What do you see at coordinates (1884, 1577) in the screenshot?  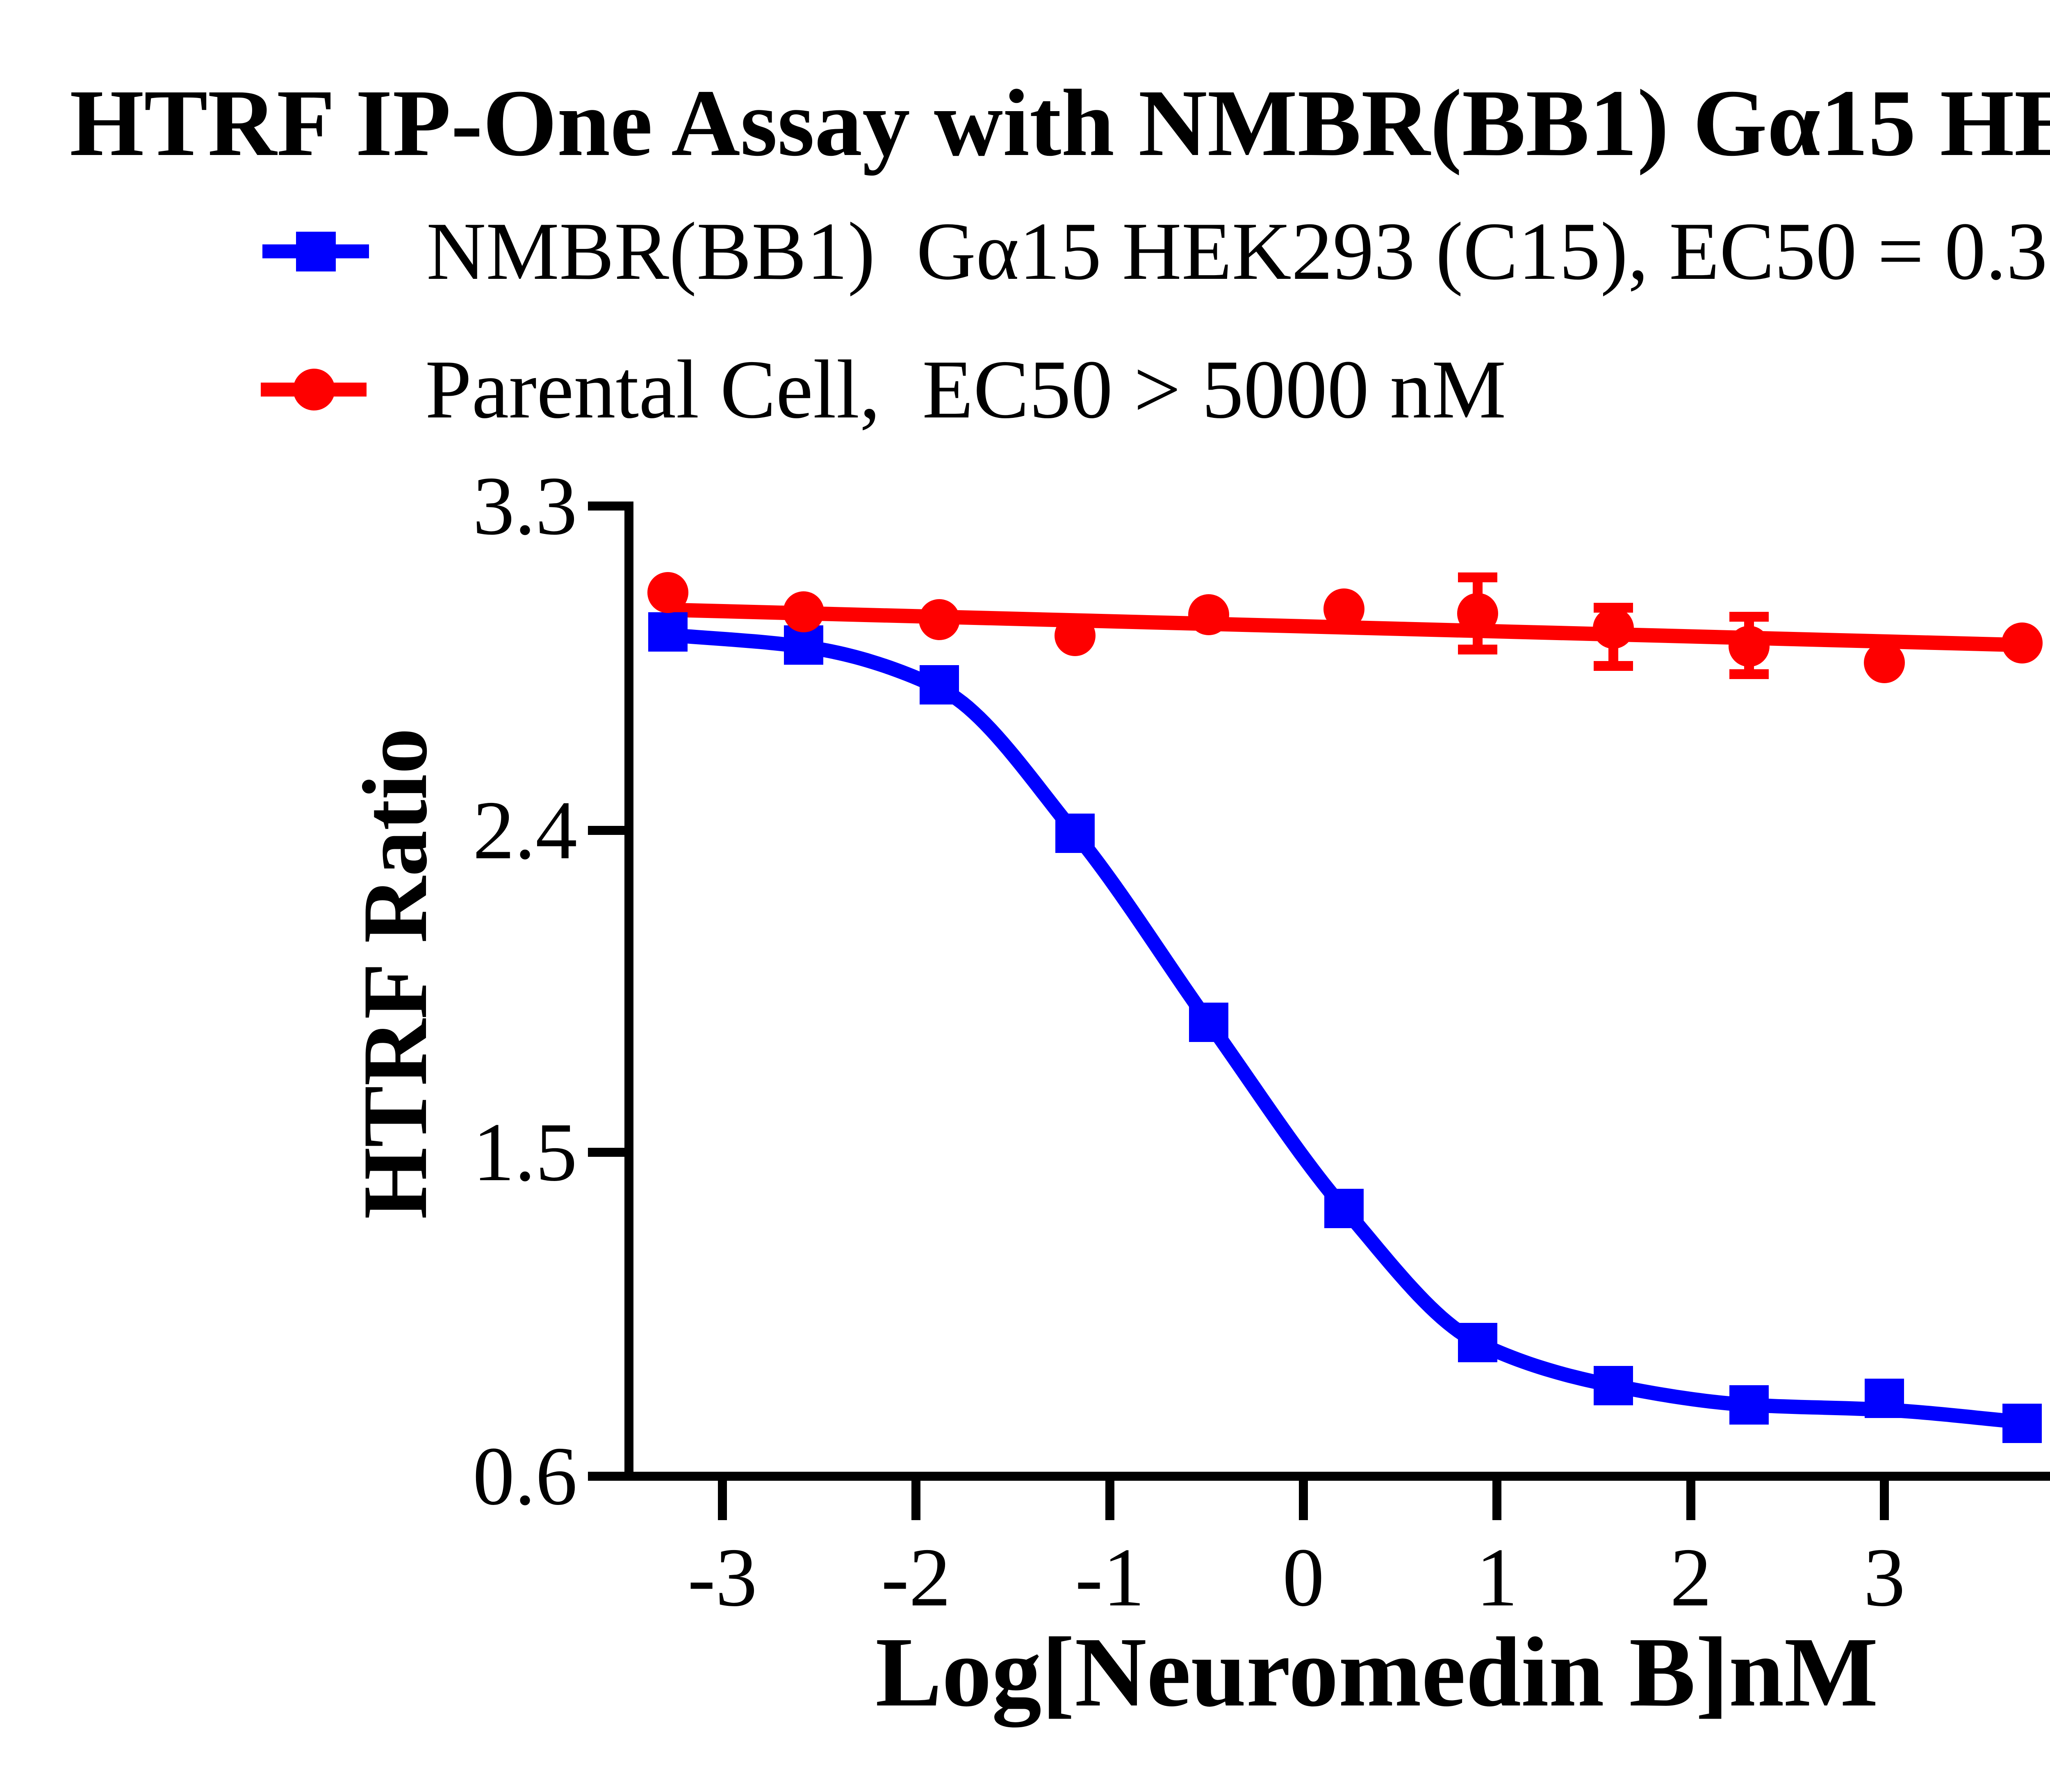 I see `svg-text: 3` at bounding box center [1884, 1577].